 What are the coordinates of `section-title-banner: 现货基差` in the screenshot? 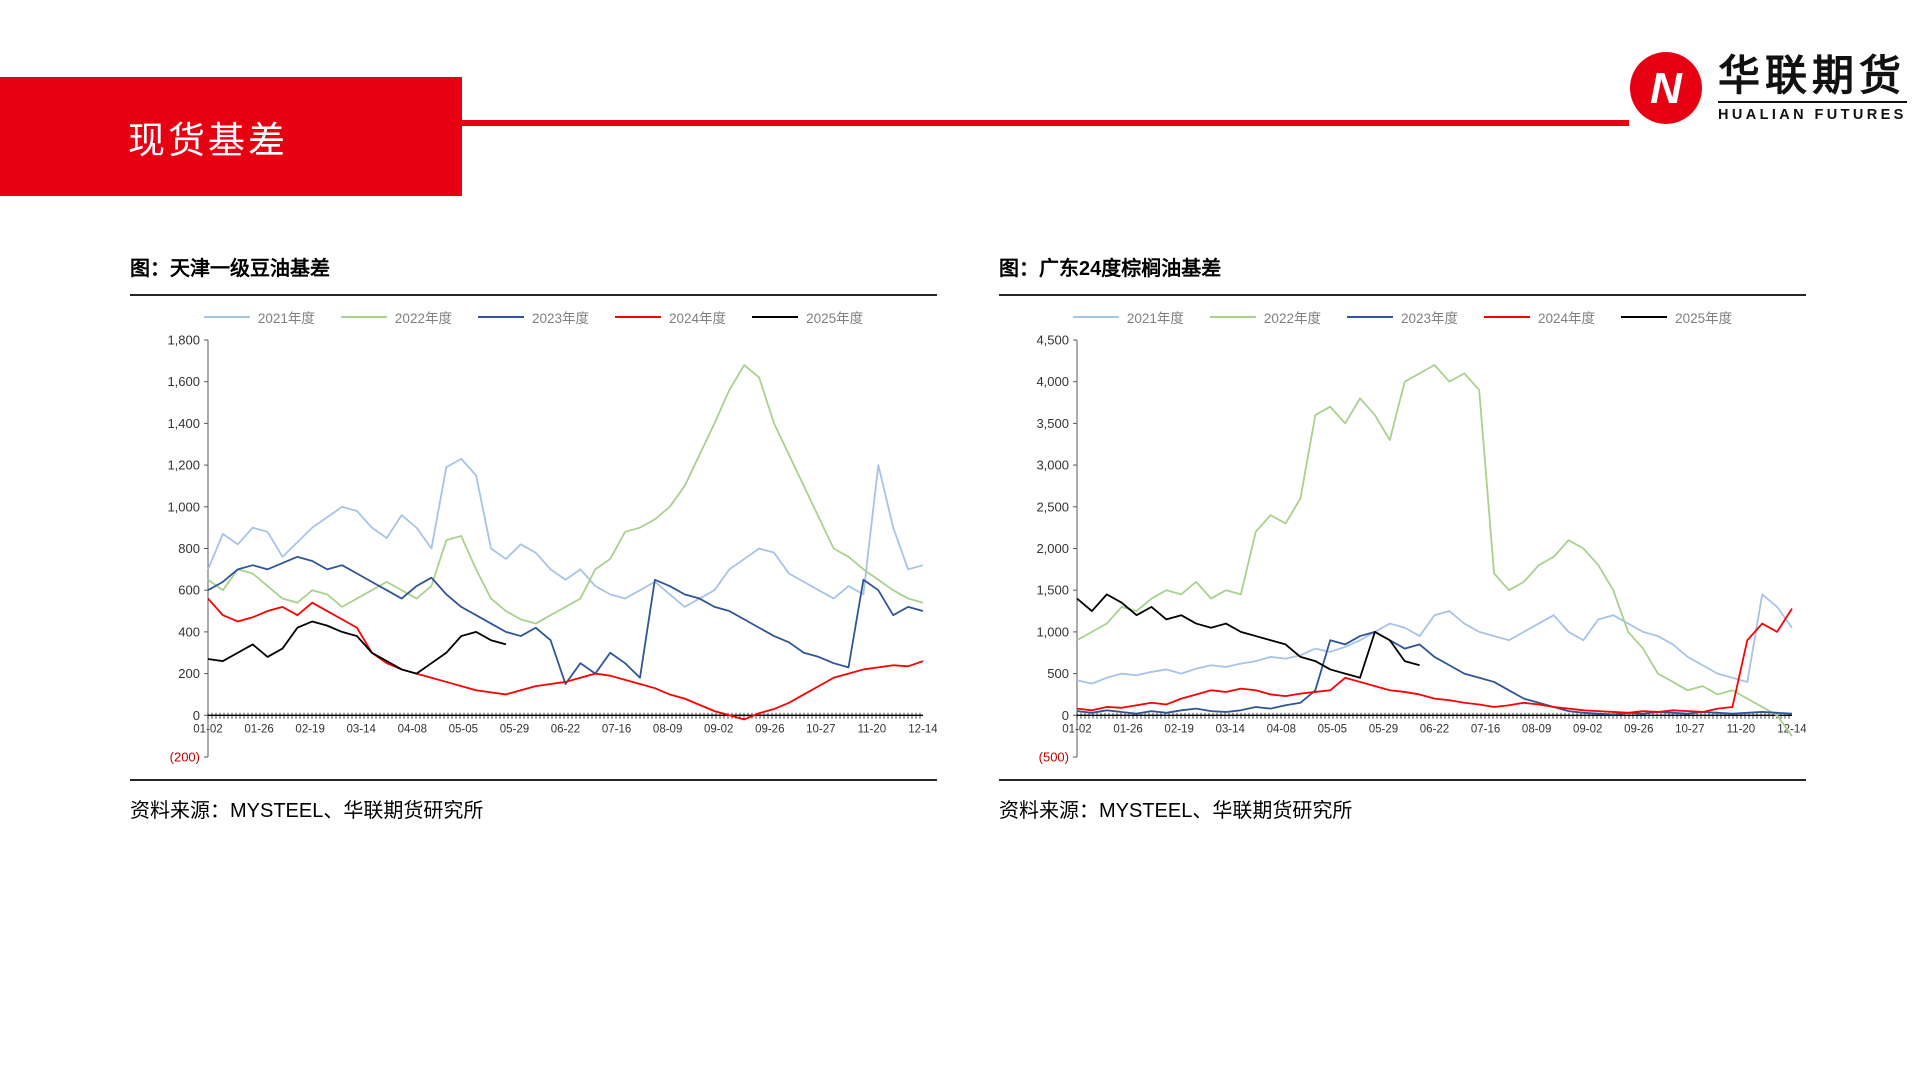 It's located at (231, 136).